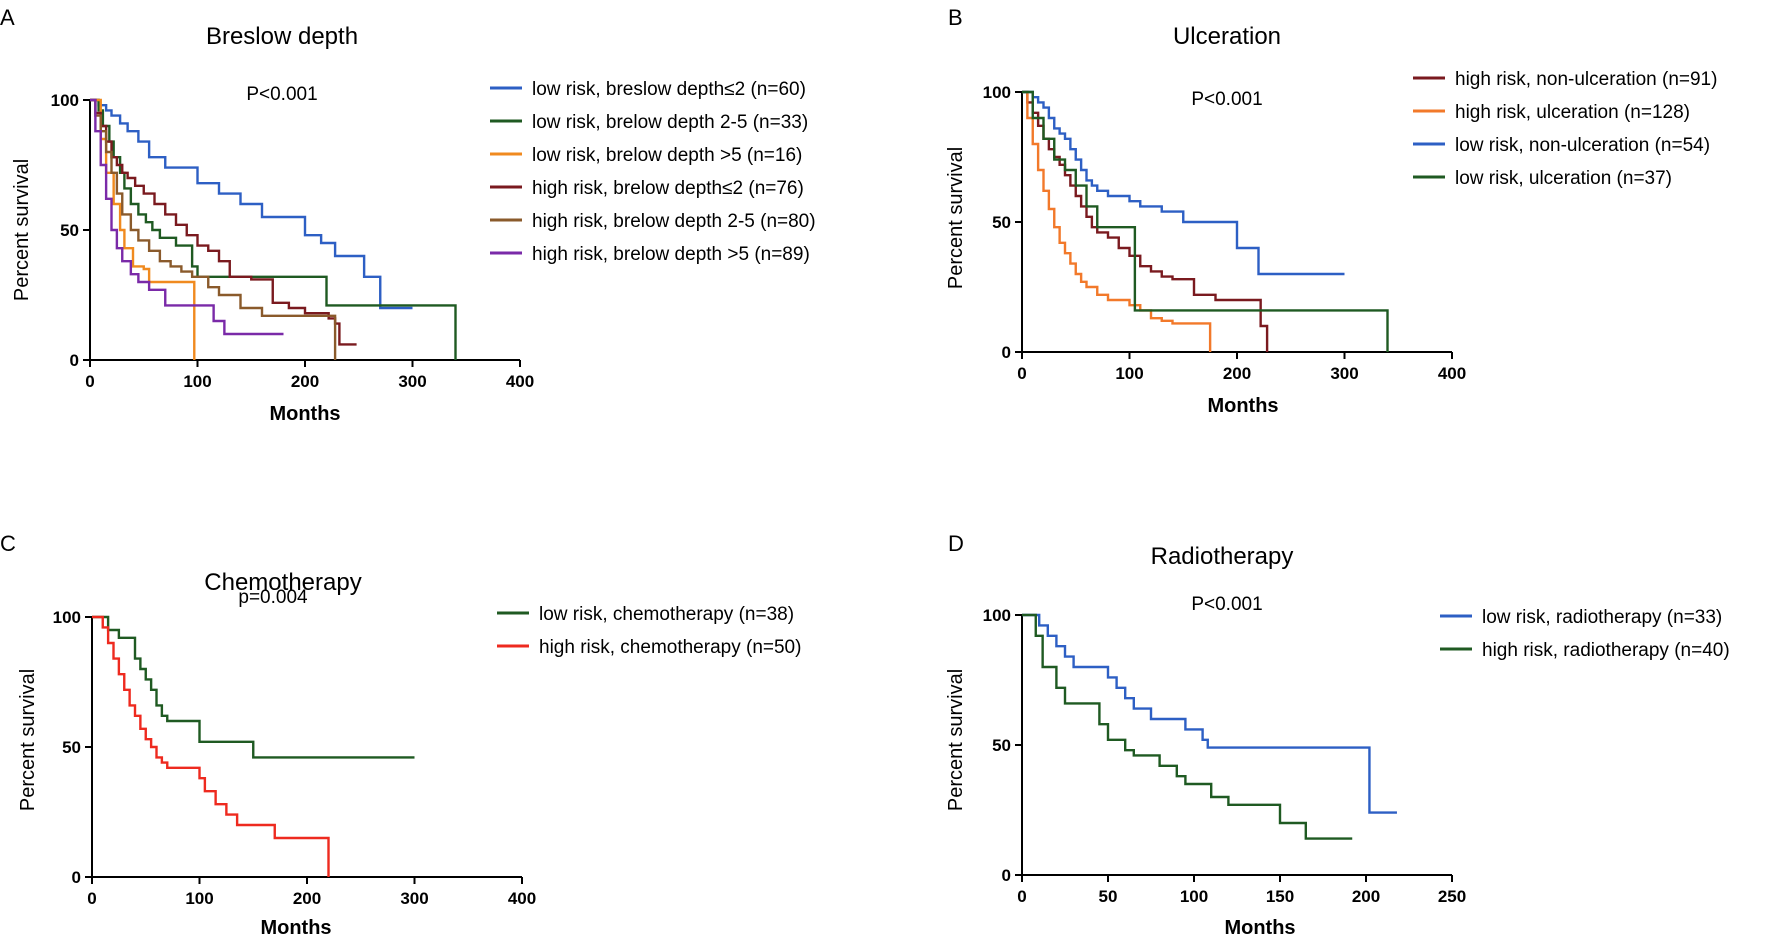  I want to click on legend-entry: high risk, ulceration (n=128), so click(1572, 112).